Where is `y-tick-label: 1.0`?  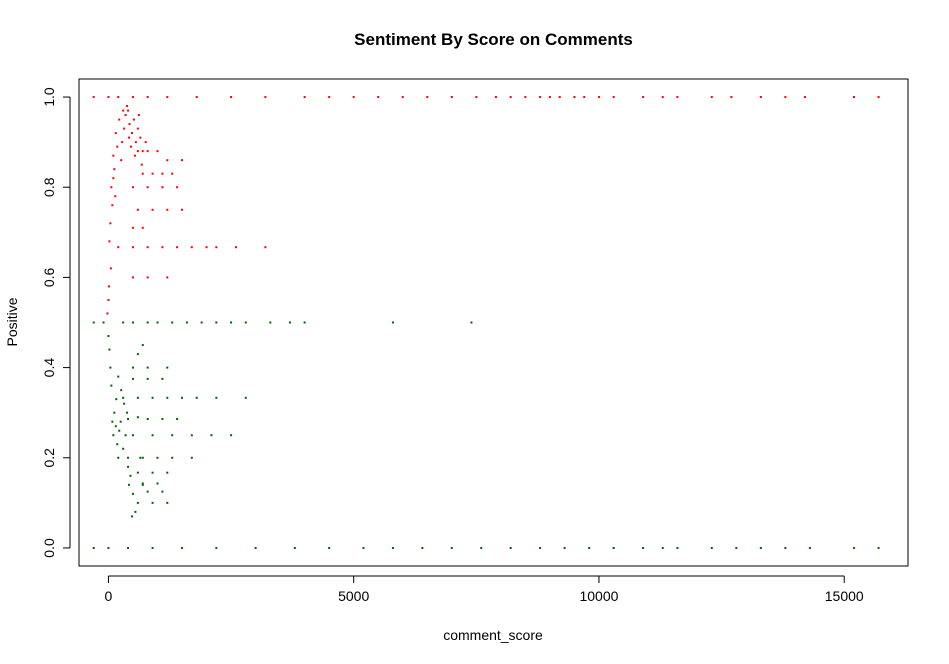
y-tick-label: 1.0 is located at coordinates (49, 97).